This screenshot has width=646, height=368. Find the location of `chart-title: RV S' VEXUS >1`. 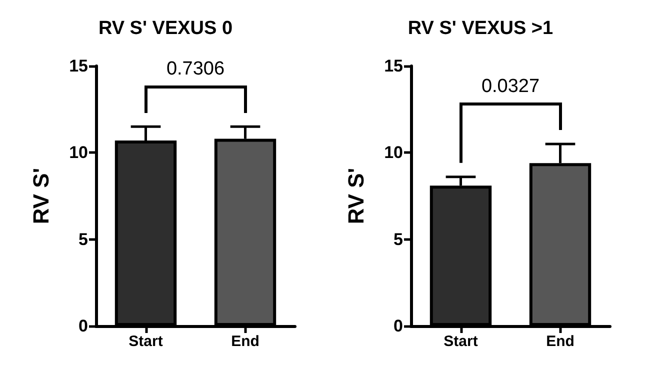

chart-title: RV S' VEXUS >1 is located at coordinates (481, 28).